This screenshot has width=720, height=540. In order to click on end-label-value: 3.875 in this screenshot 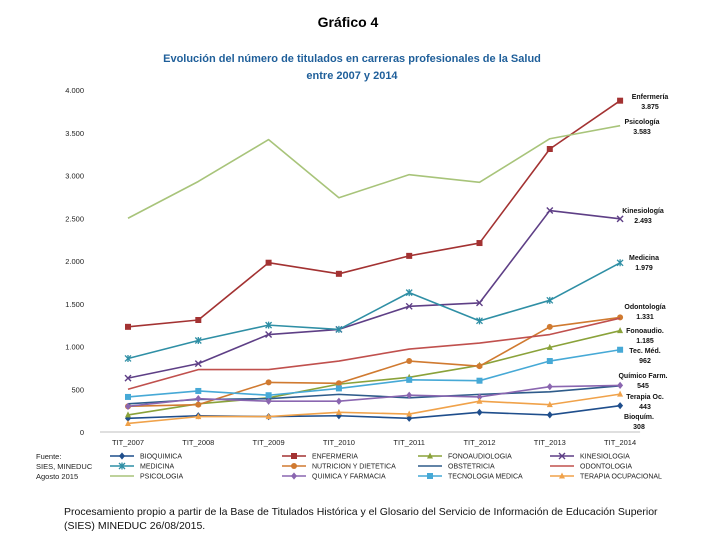, I will do `click(650, 107)`.